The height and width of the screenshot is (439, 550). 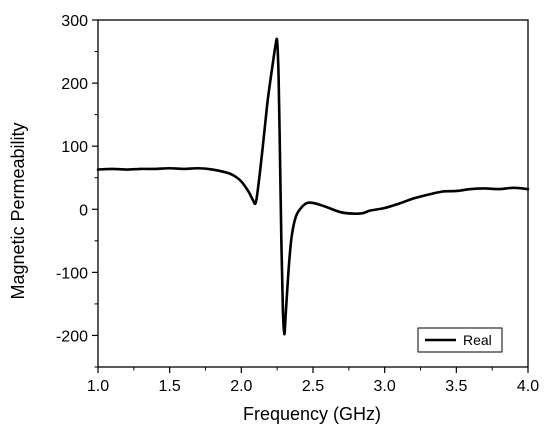 What do you see at coordinates (72, 336) in the screenshot?
I see `y-tick-label: -200` at bounding box center [72, 336].